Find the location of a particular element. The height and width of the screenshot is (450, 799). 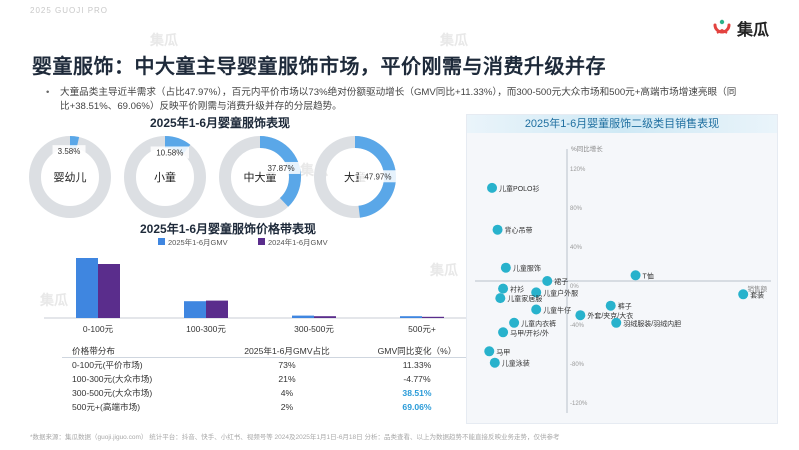

table-cell-share: 73% is located at coordinates (287, 365).